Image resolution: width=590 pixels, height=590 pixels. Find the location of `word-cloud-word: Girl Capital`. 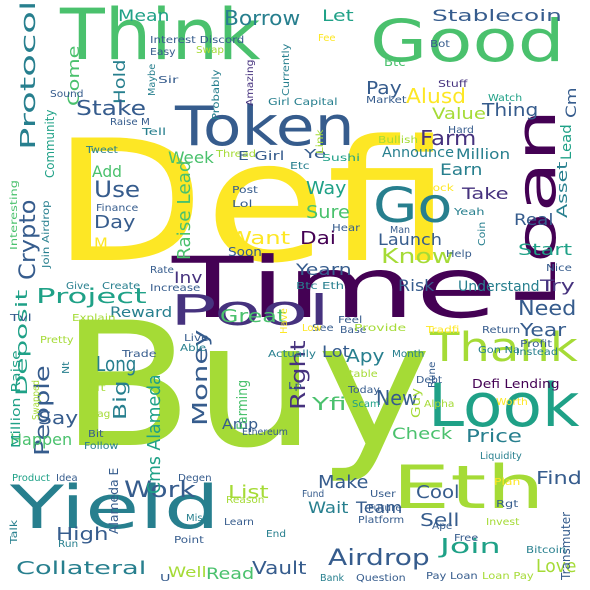

word-cloud-word: Girl Capital is located at coordinates (303, 102).